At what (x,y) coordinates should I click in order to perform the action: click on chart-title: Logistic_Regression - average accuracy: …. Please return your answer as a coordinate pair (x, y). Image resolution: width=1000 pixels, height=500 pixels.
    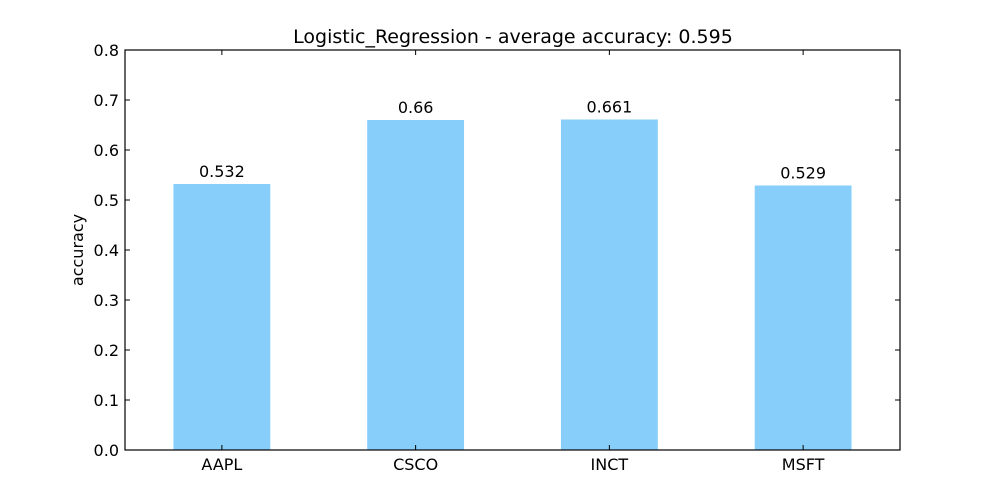
    Looking at the image, I should click on (513, 37).